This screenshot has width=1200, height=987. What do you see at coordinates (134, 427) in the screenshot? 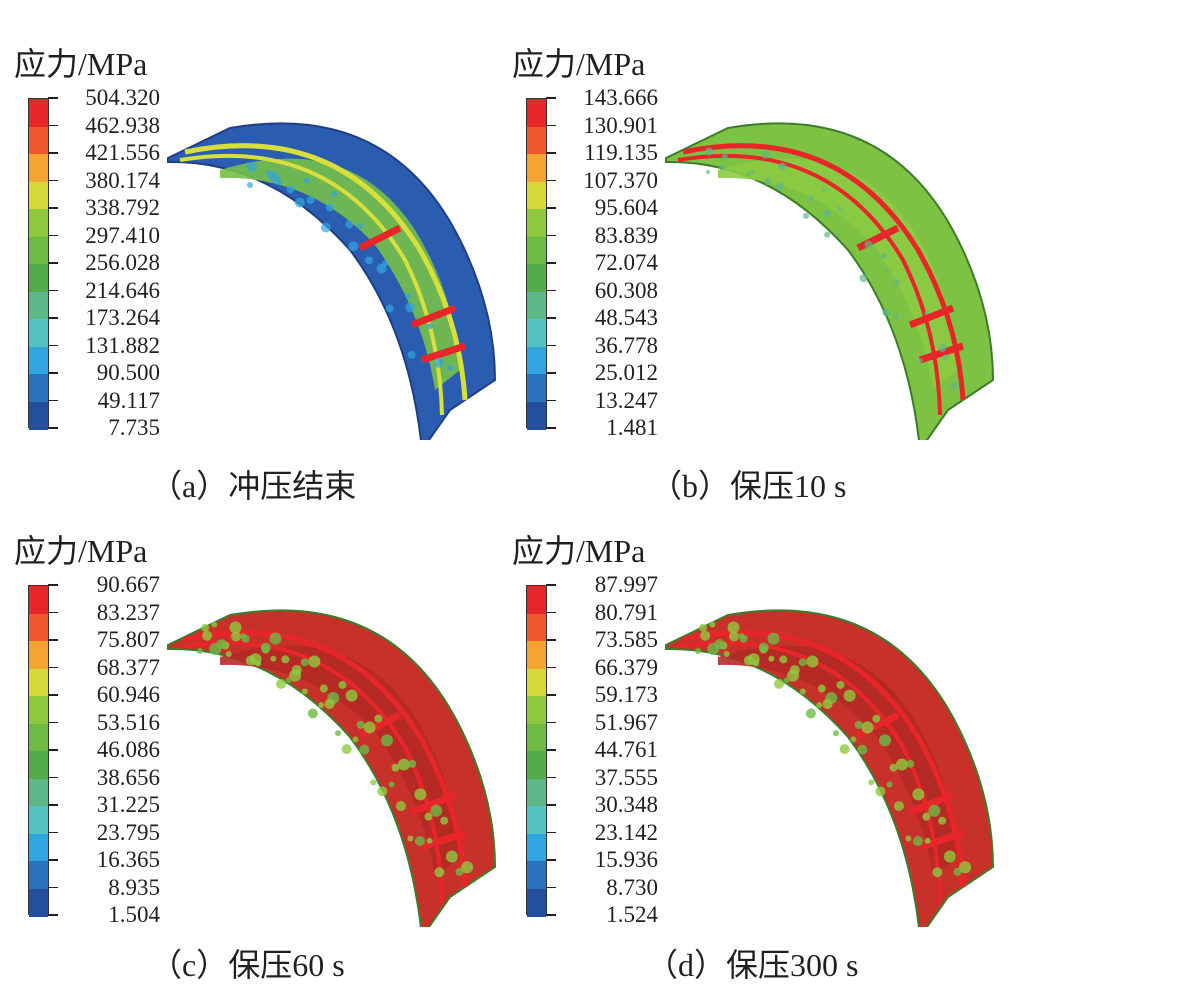
I see `legend-tick-label: 7.735` at bounding box center [134, 427].